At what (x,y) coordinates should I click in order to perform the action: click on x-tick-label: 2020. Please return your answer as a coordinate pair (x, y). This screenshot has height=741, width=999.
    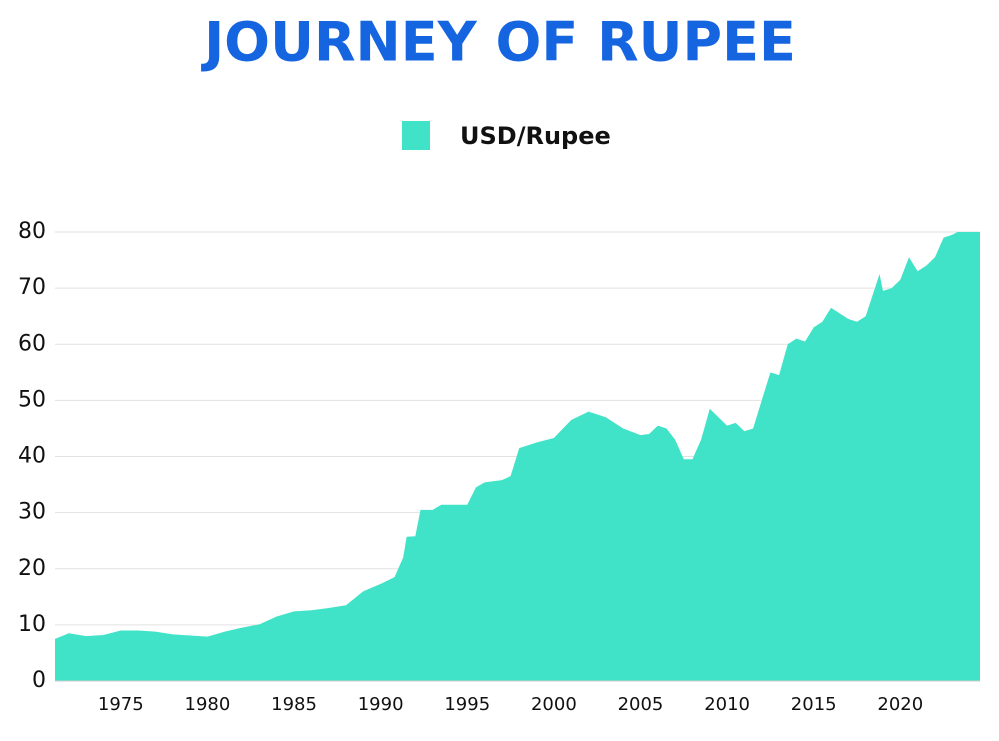
    Looking at the image, I should click on (900, 704).